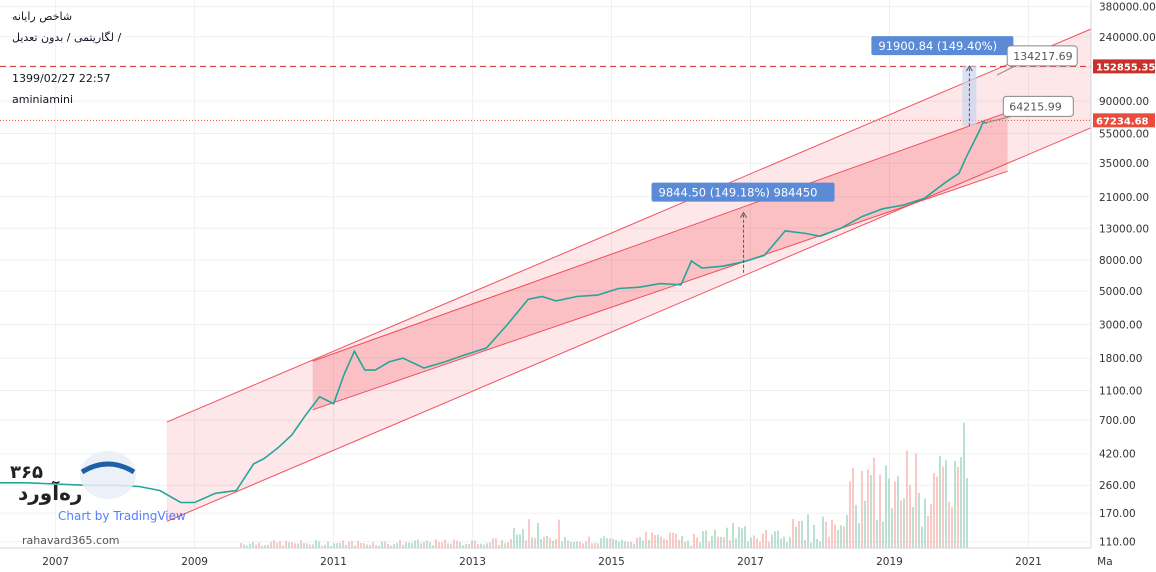 The height and width of the screenshot is (572, 1156). I want to click on x-tick-label: 2007, so click(55, 562).